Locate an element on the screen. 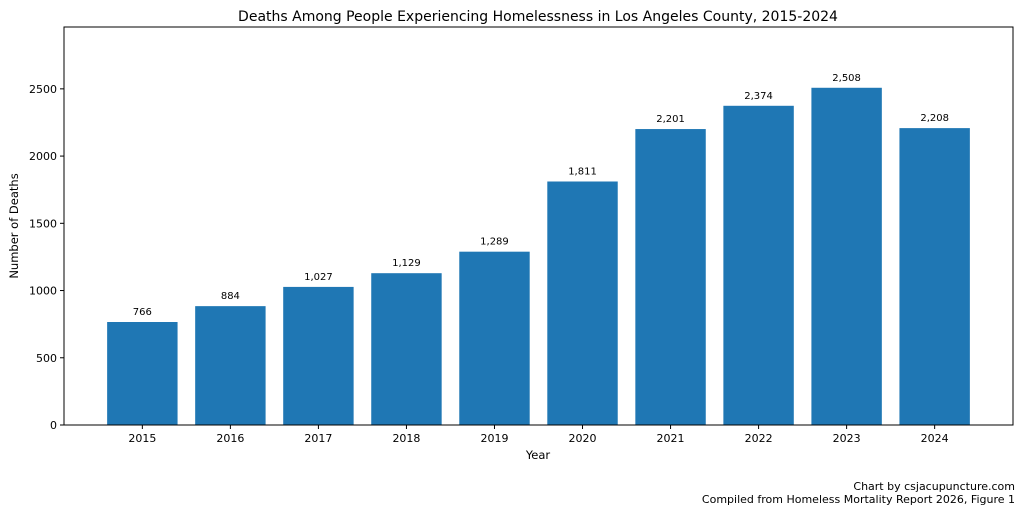 The image size is (1024, 518). y-tick-label: 1500 is located at coordinates (43, 223).